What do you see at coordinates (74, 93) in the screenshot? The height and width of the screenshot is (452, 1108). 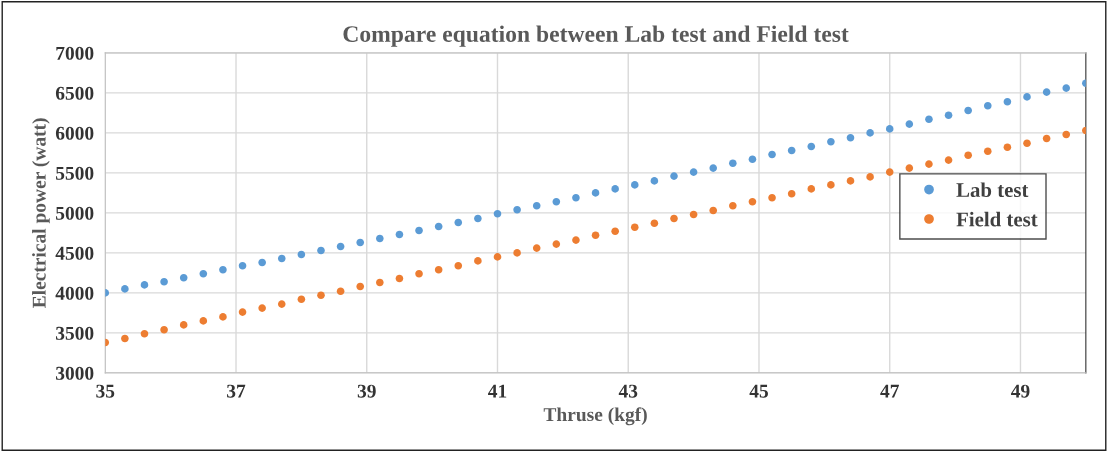 I see `y-tick-label: 6500` at bounding box center [74, 93].